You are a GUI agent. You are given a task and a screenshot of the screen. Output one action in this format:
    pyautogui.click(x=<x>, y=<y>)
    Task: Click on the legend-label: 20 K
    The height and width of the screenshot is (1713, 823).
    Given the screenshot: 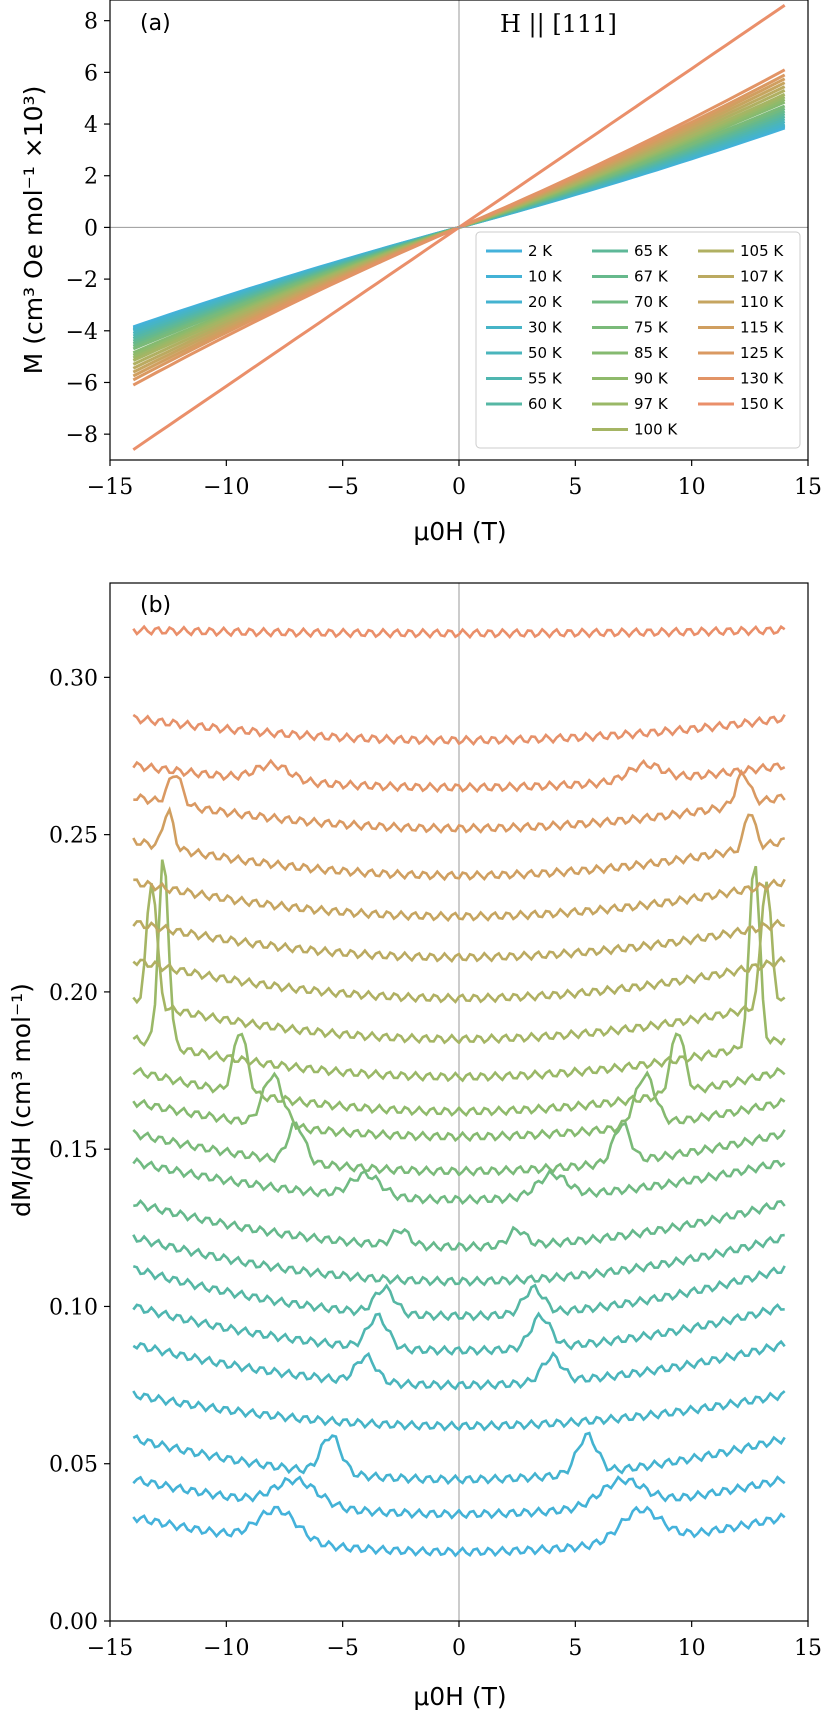 What is the action you would take?
    pyautogui.click(x=545, y=302)
    